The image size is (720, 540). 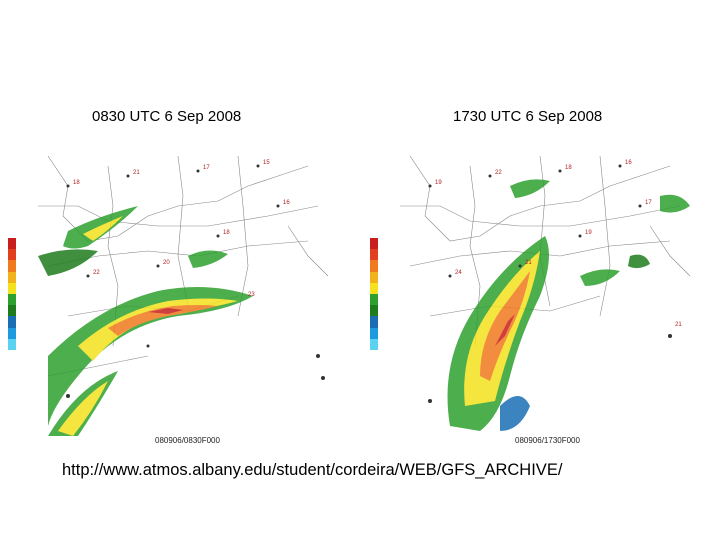 I want to click on timestamp-label-left: 080906/0830F000, so click(x=187, y=440).